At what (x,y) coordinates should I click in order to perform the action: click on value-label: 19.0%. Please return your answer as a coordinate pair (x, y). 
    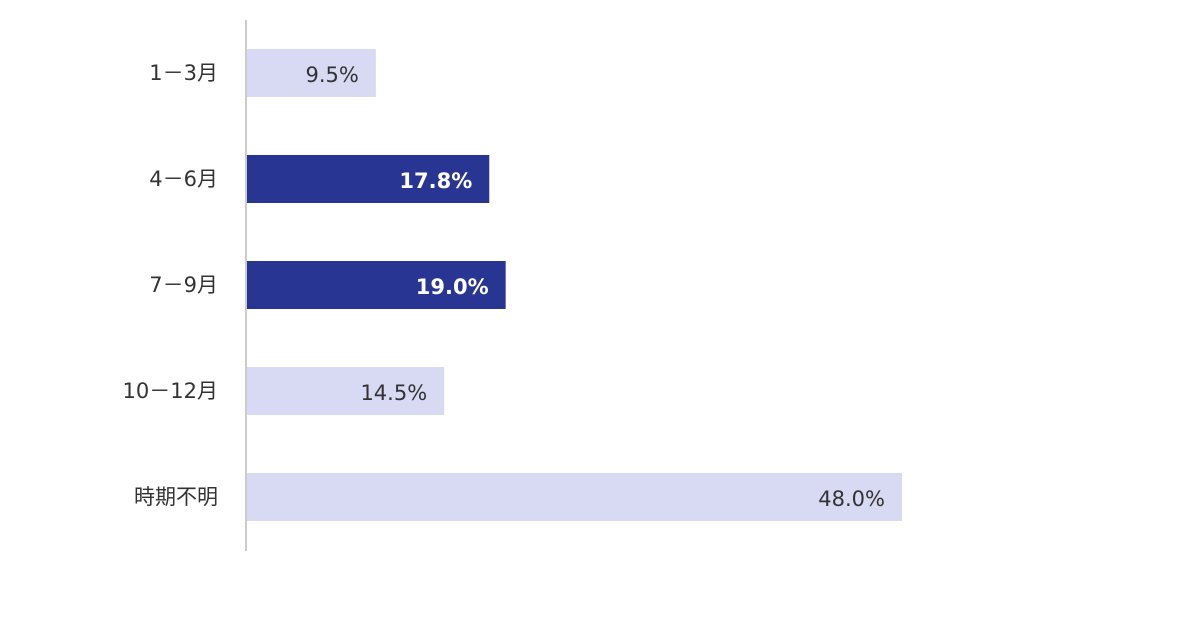
    Looking at the image, I should click on (452, 287).